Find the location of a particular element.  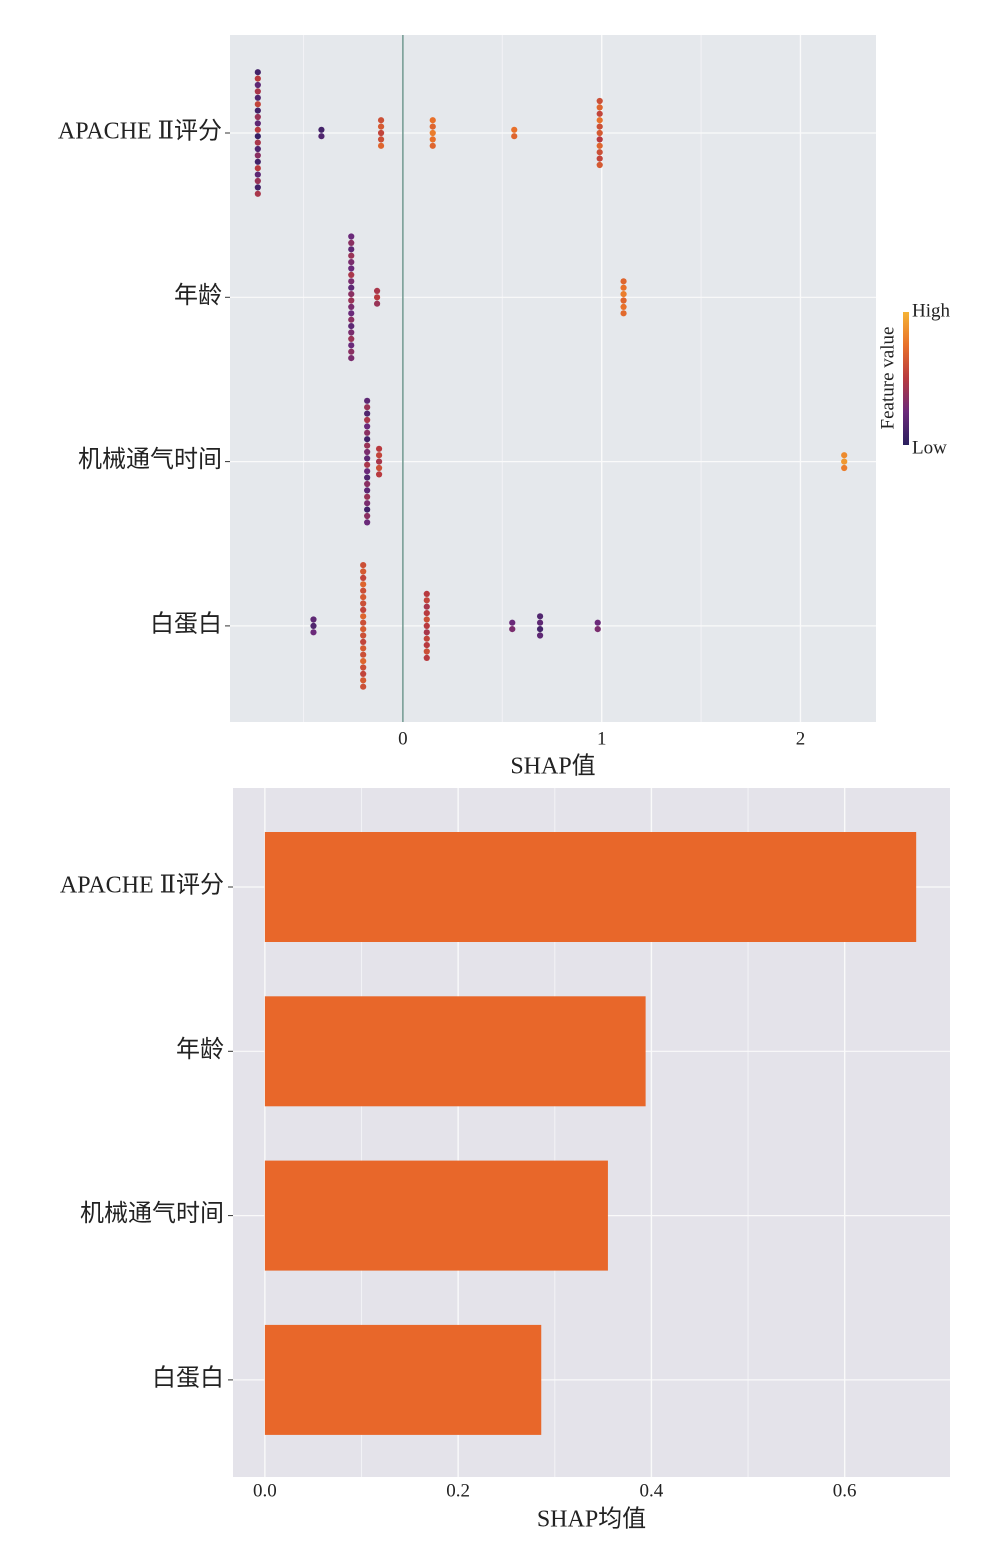

colorbar-high: High is located at coordinates (931, 310).